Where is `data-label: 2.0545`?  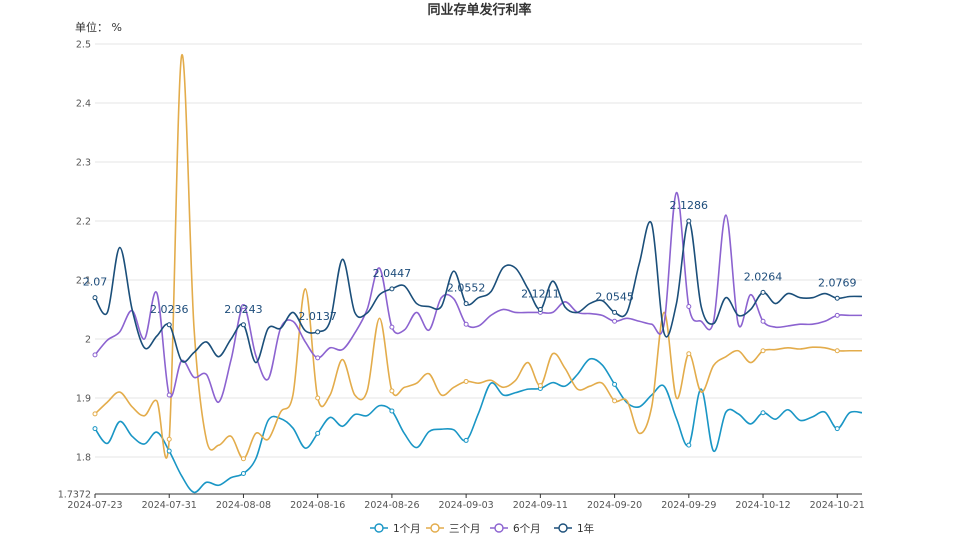 data-label: 2.0545 is located at coordinates (614, 296).